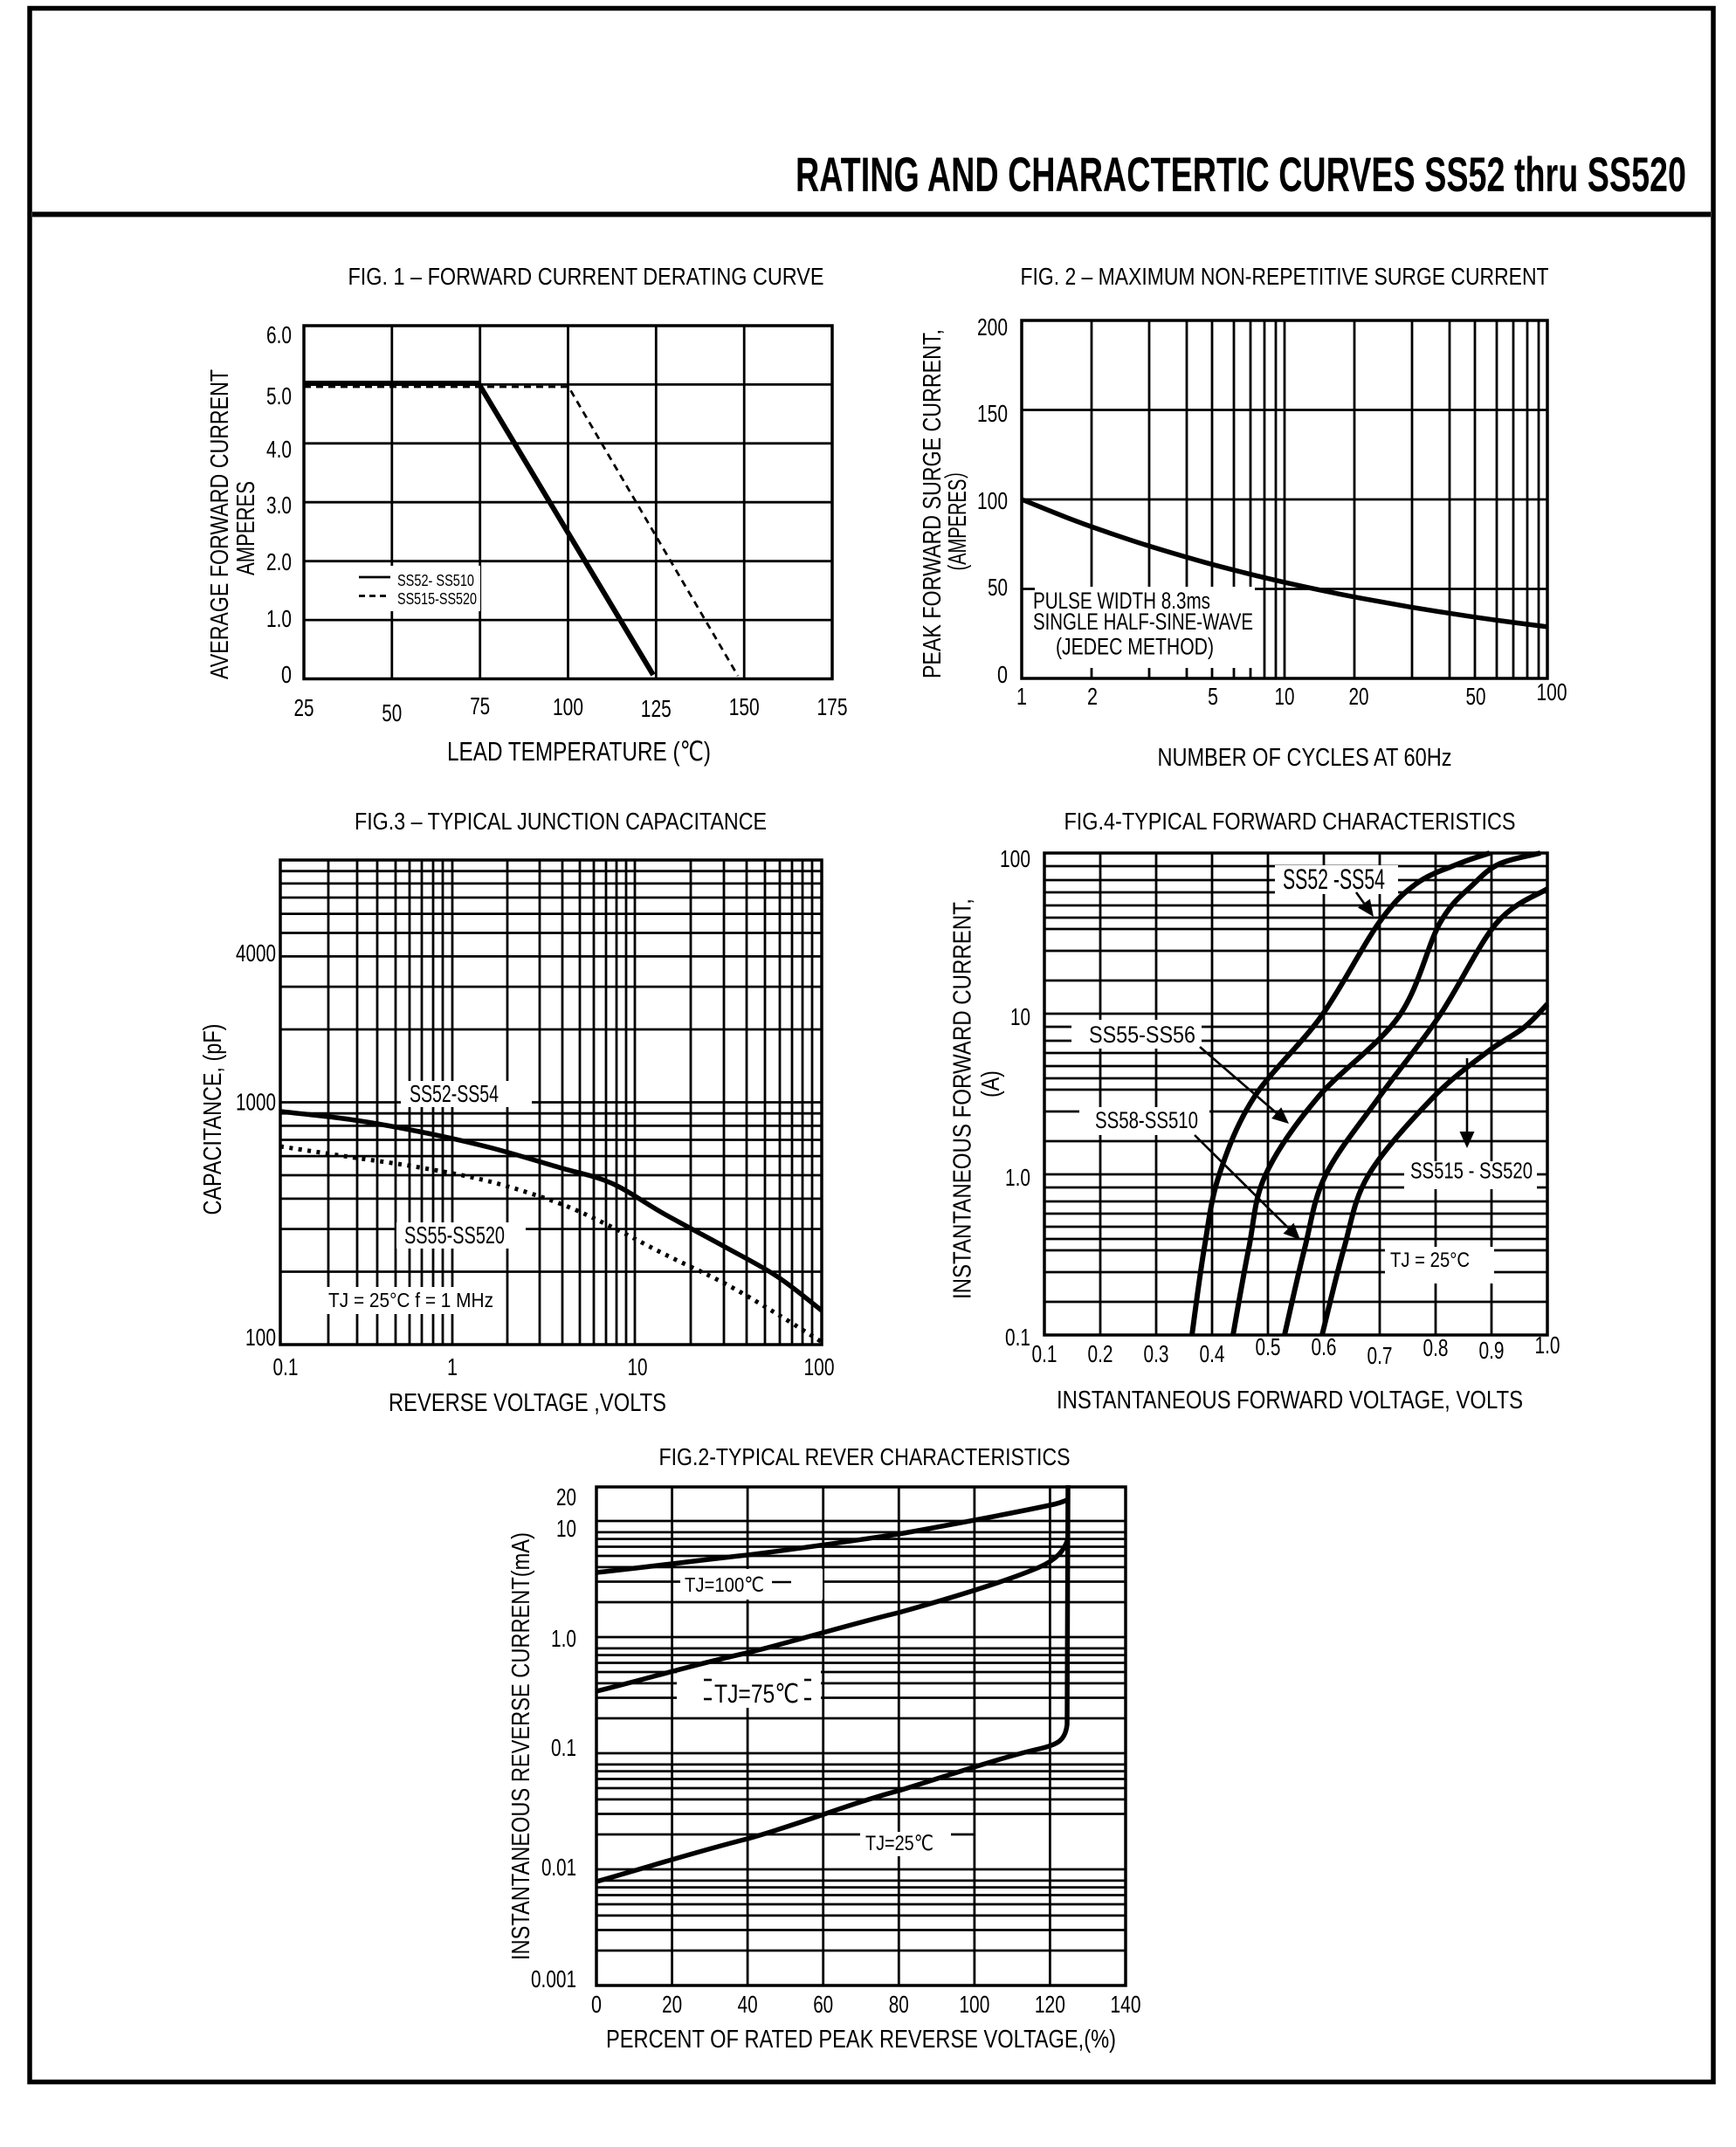  I want to click on svg-text: NUMBER OF CYCLES AT 60Hz, so click(1305, 758).